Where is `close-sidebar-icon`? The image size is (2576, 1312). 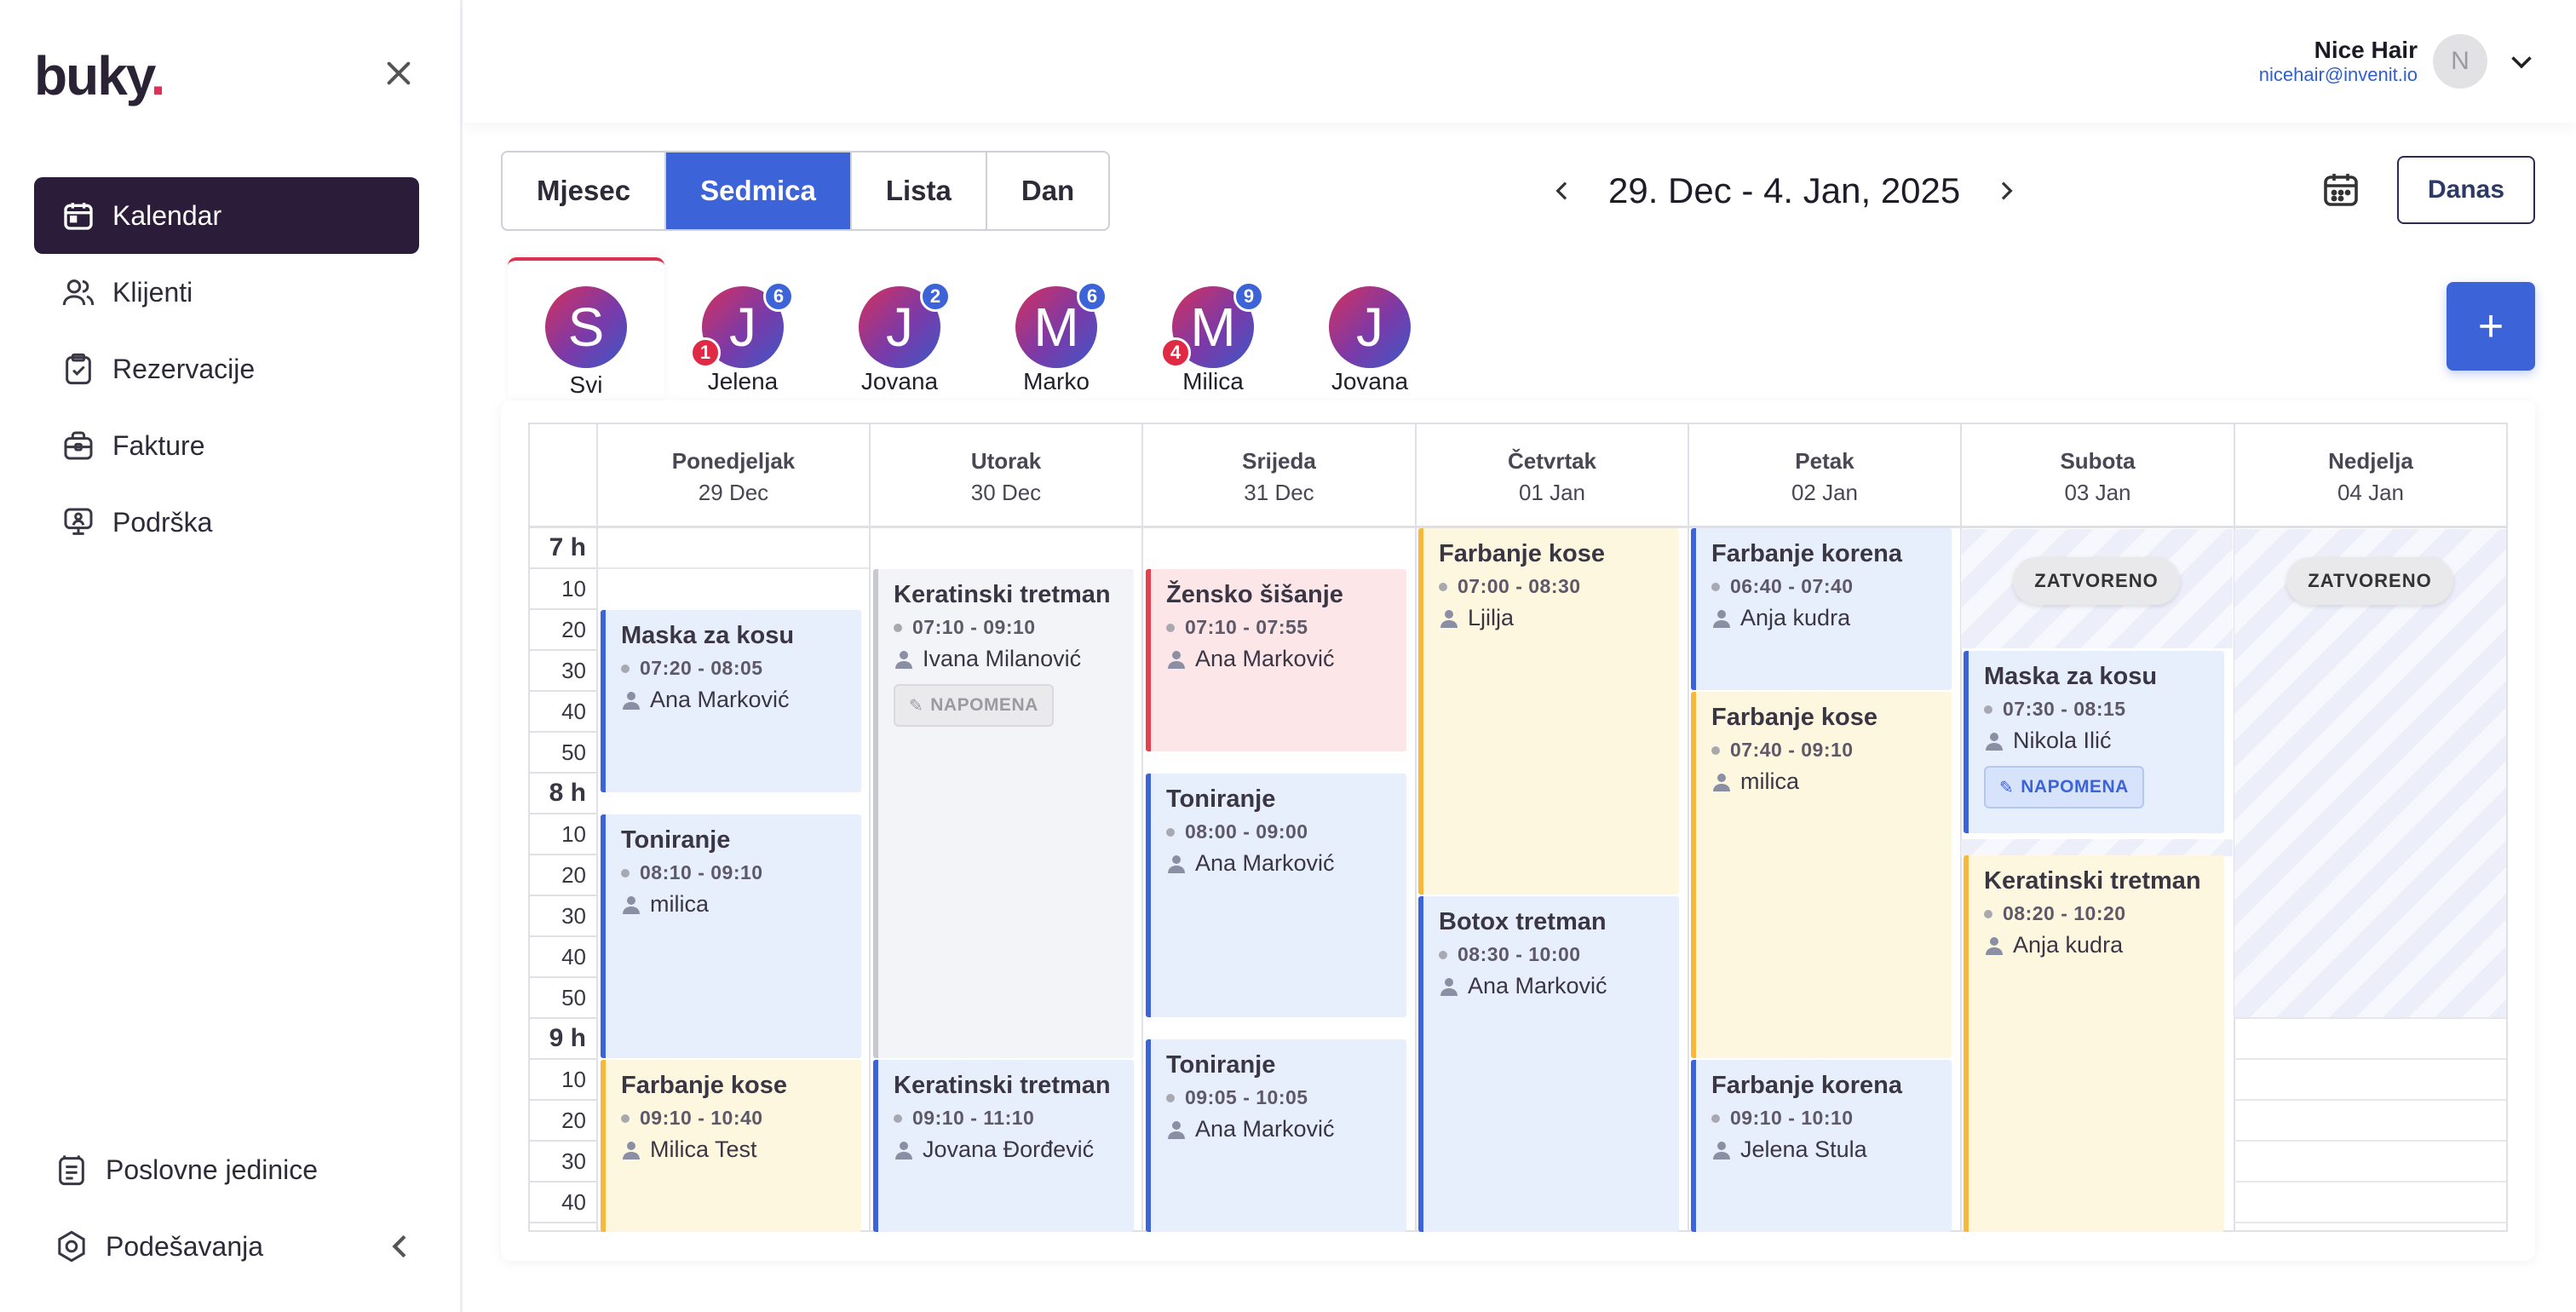
close-sidebar-icon is located at coordinates (399, 73).